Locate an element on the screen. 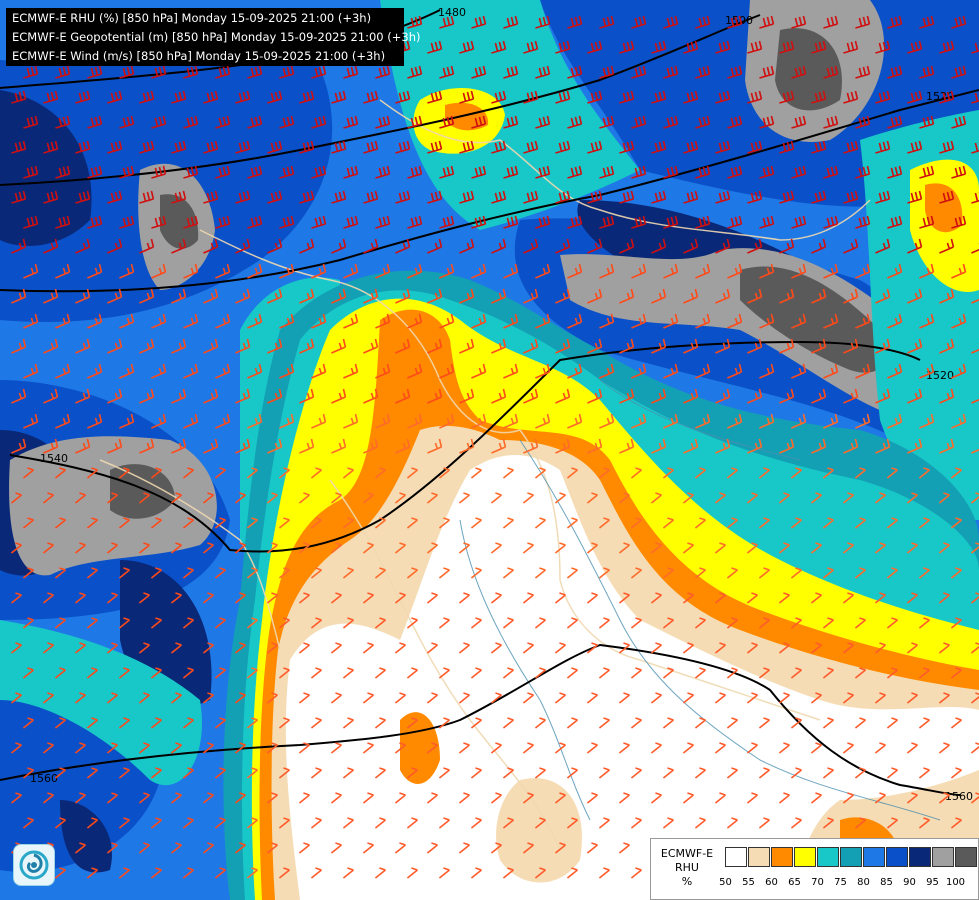 The height and width of the screenshot is (900, 979). legend-swatches is located at coordinates (851, 857).